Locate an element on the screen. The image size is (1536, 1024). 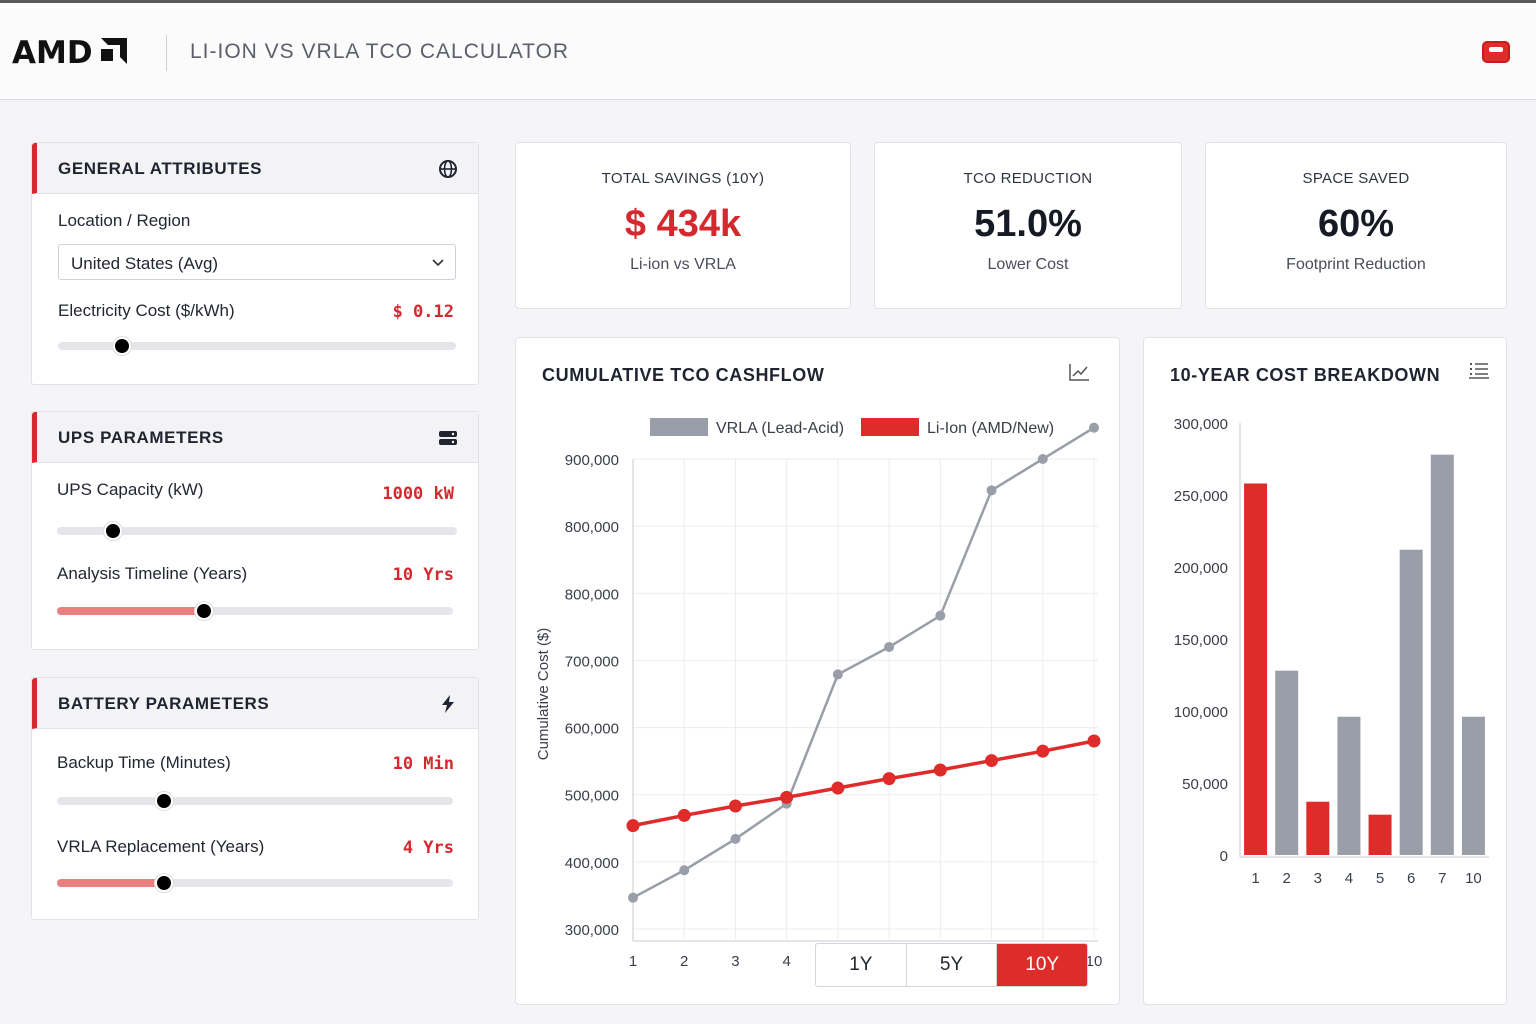
y-tick-label: 0 is located at coordinates (1224, 856).